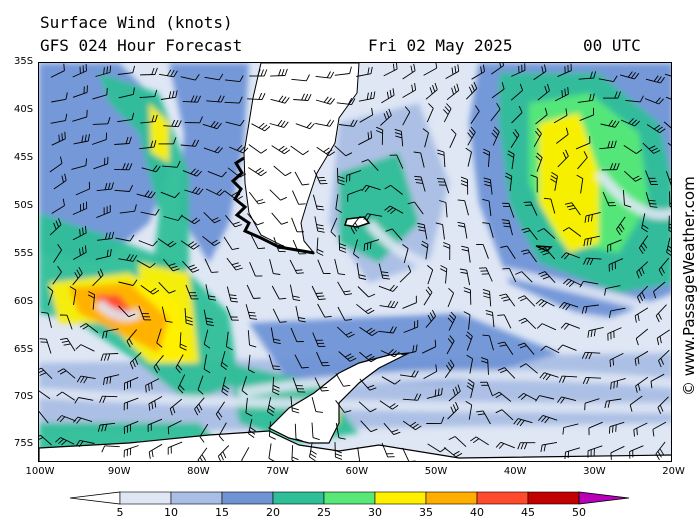 Image resolution: width=700 pixels, height=525 pixels. Describe the element at coordinates (24, 349) in the screenshot. I see `lat-tick-label: 65S` at that location.